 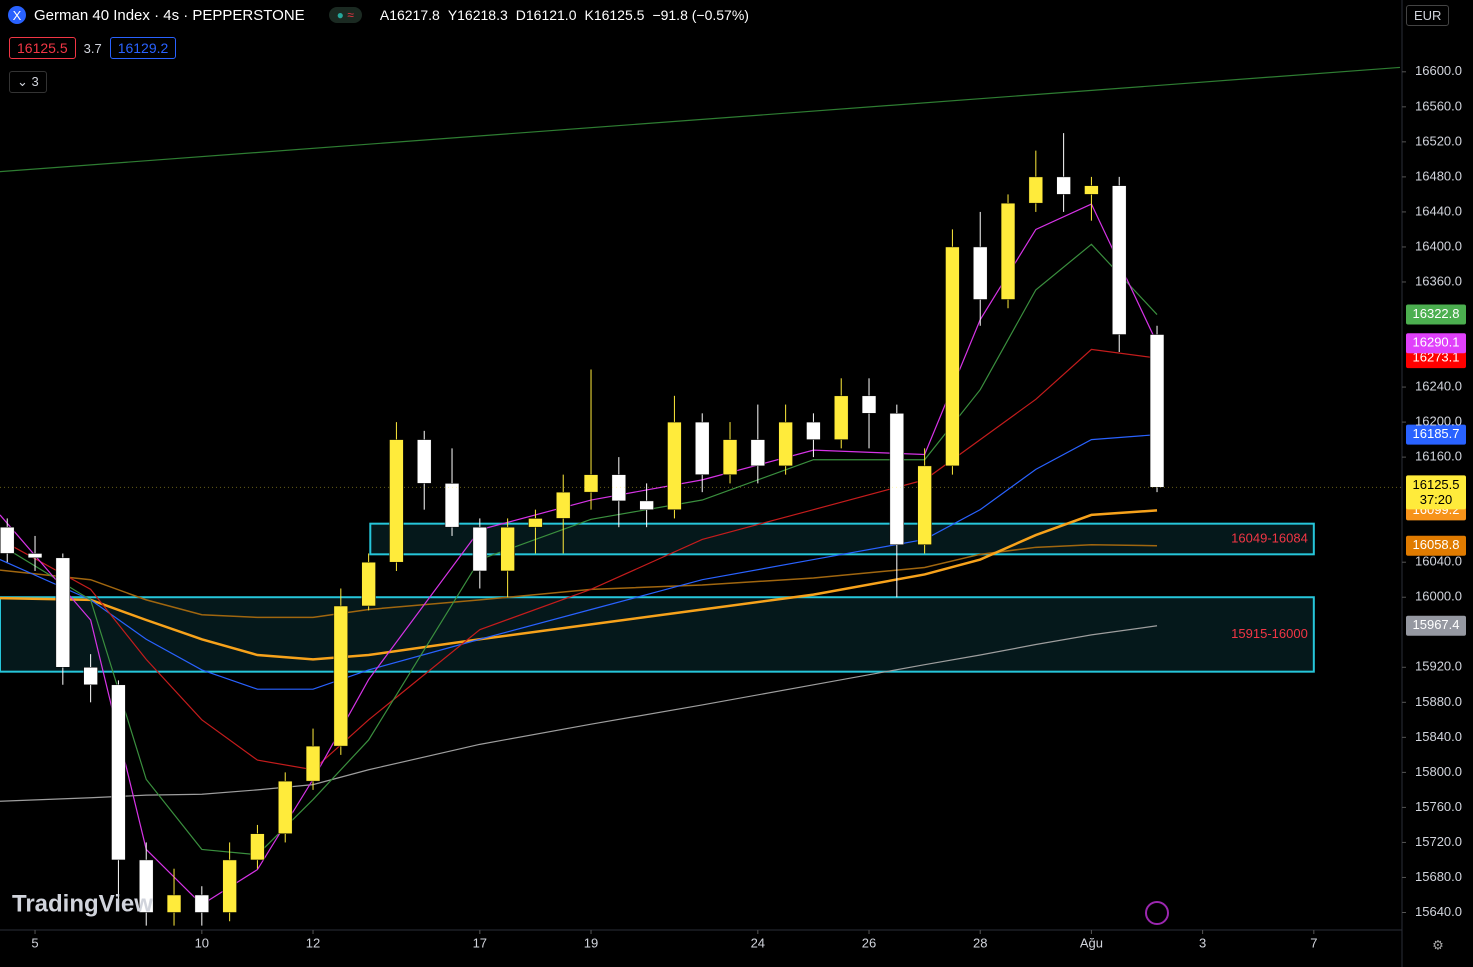 I want to click on x-tick-label: 3, so click(x=1202, y=942).